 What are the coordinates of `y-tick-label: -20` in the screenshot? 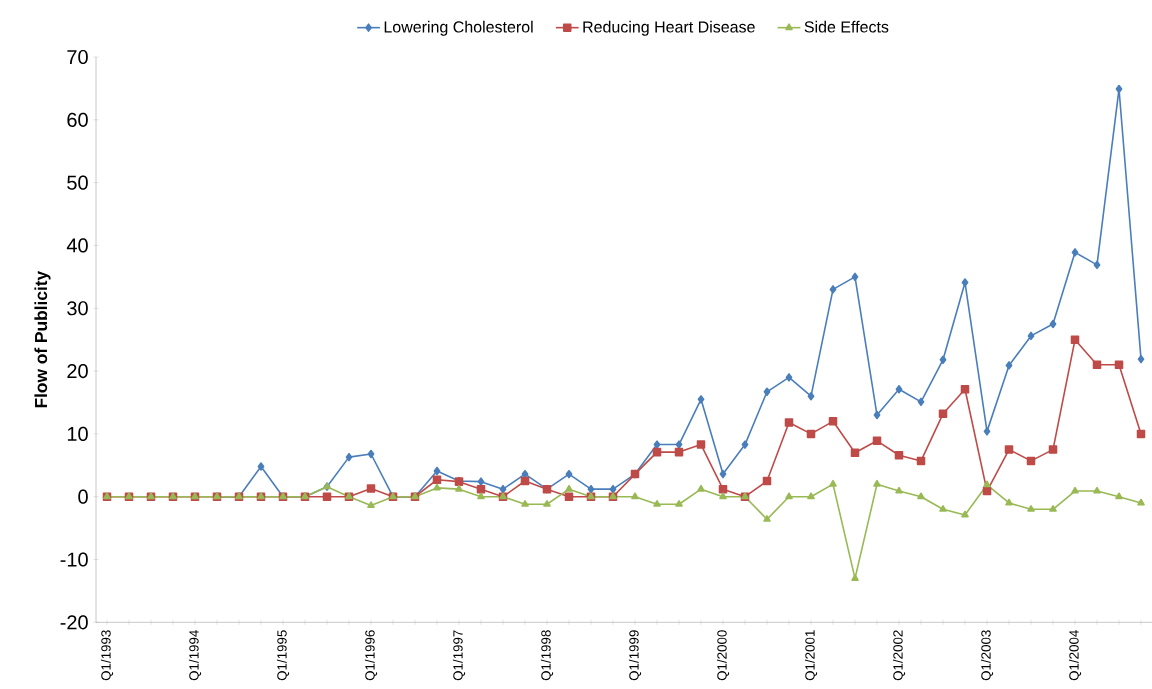 It's located at (74, 622).